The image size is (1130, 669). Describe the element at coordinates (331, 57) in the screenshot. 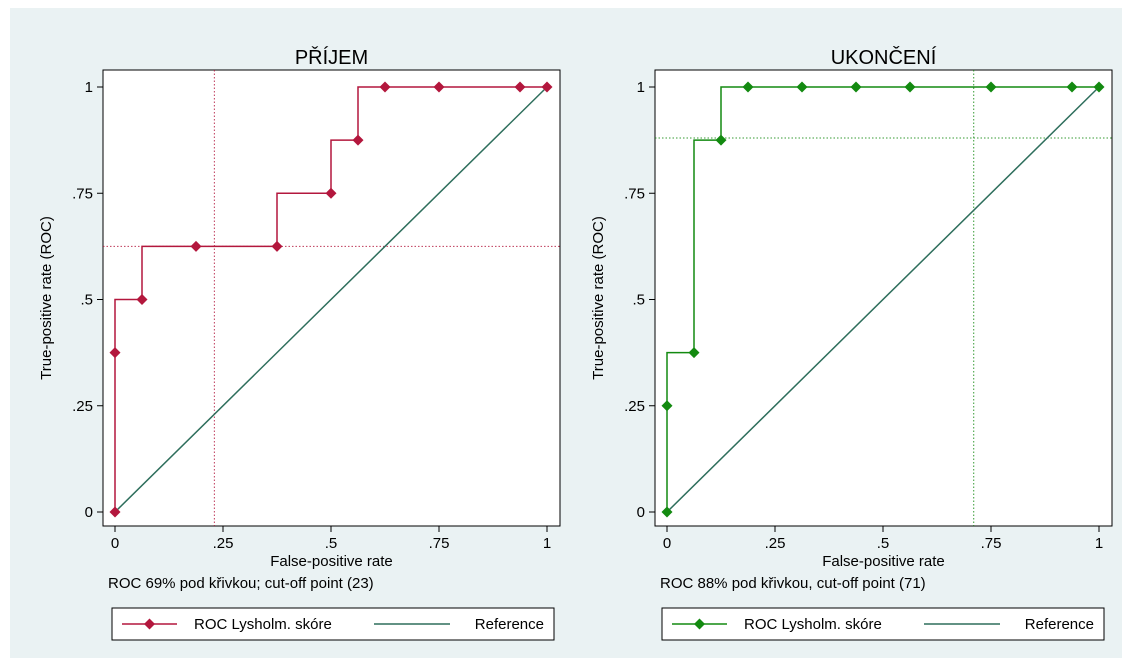

I see `chart-title: PŘÍJEM` at that location.